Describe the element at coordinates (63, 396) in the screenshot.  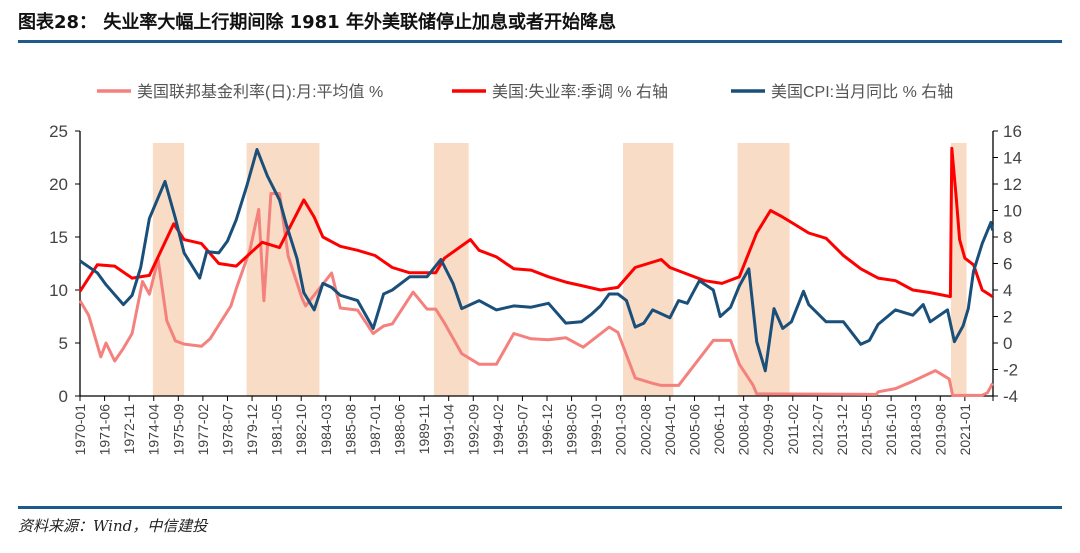
I see `left-axis-tick-label: 0` at that location.